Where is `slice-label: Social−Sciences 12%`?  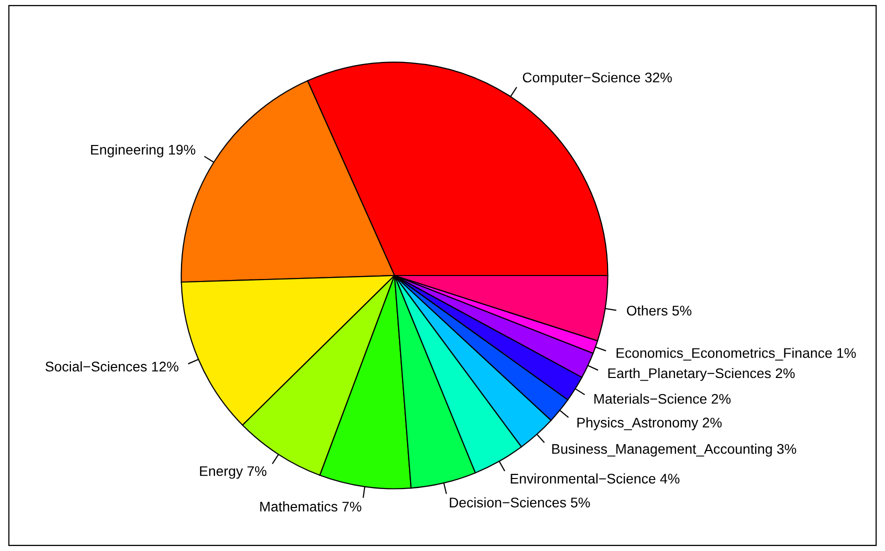 slice-label: Social−Sciences 12% is located at coordinates (112, 366).